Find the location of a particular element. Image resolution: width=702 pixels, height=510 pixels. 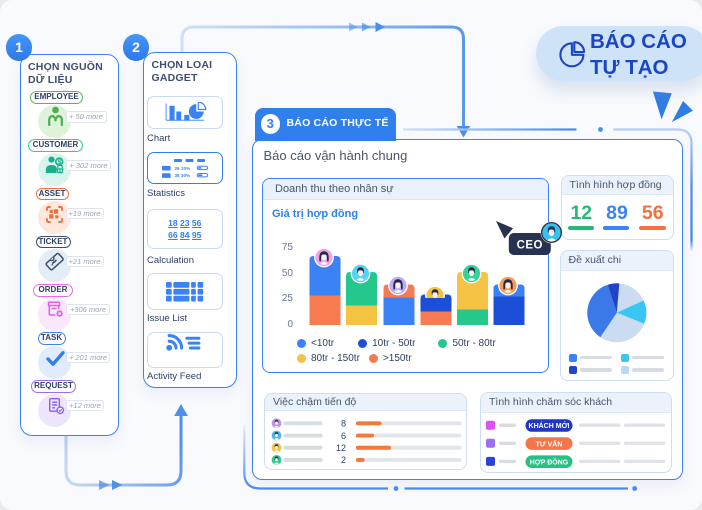

svg-text: 6 is located at coordinates (343, 435).